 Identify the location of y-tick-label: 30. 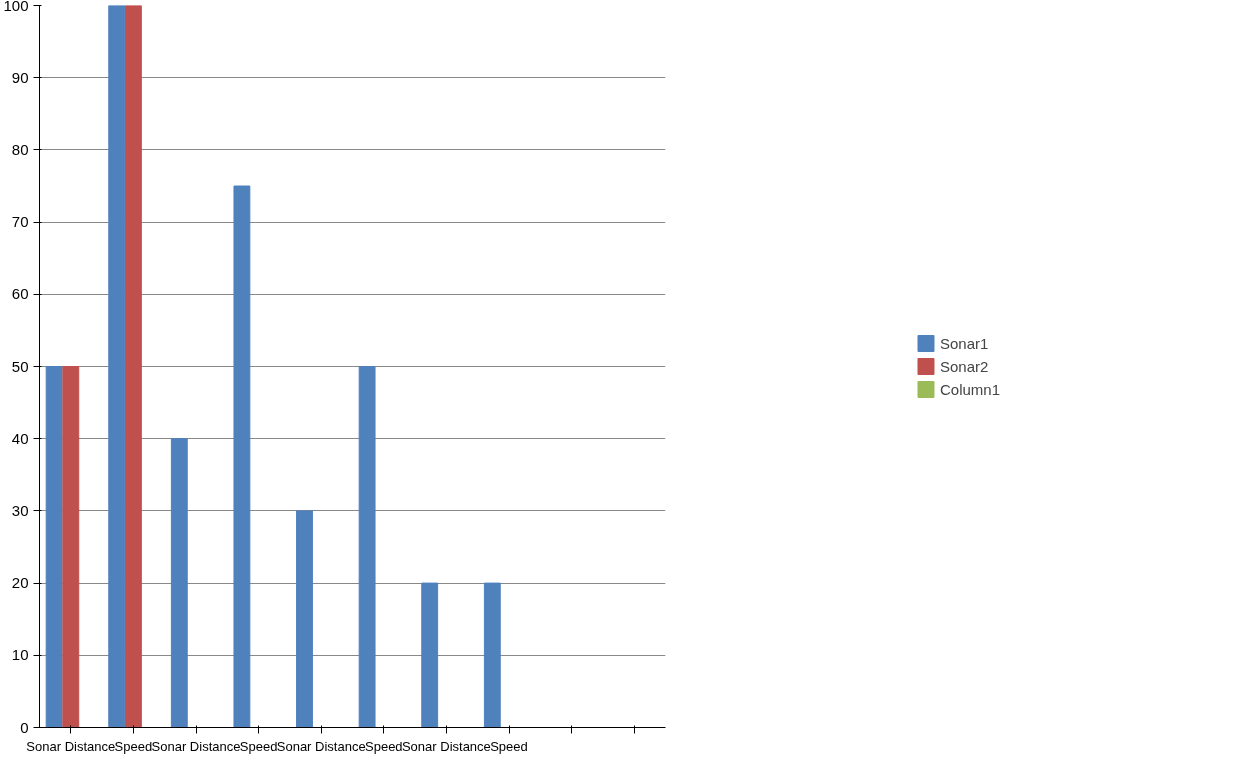
(20, 510).